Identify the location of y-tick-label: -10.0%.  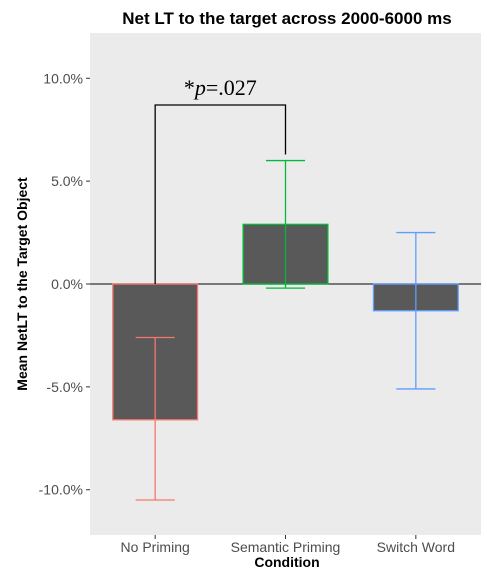
(61, 490).